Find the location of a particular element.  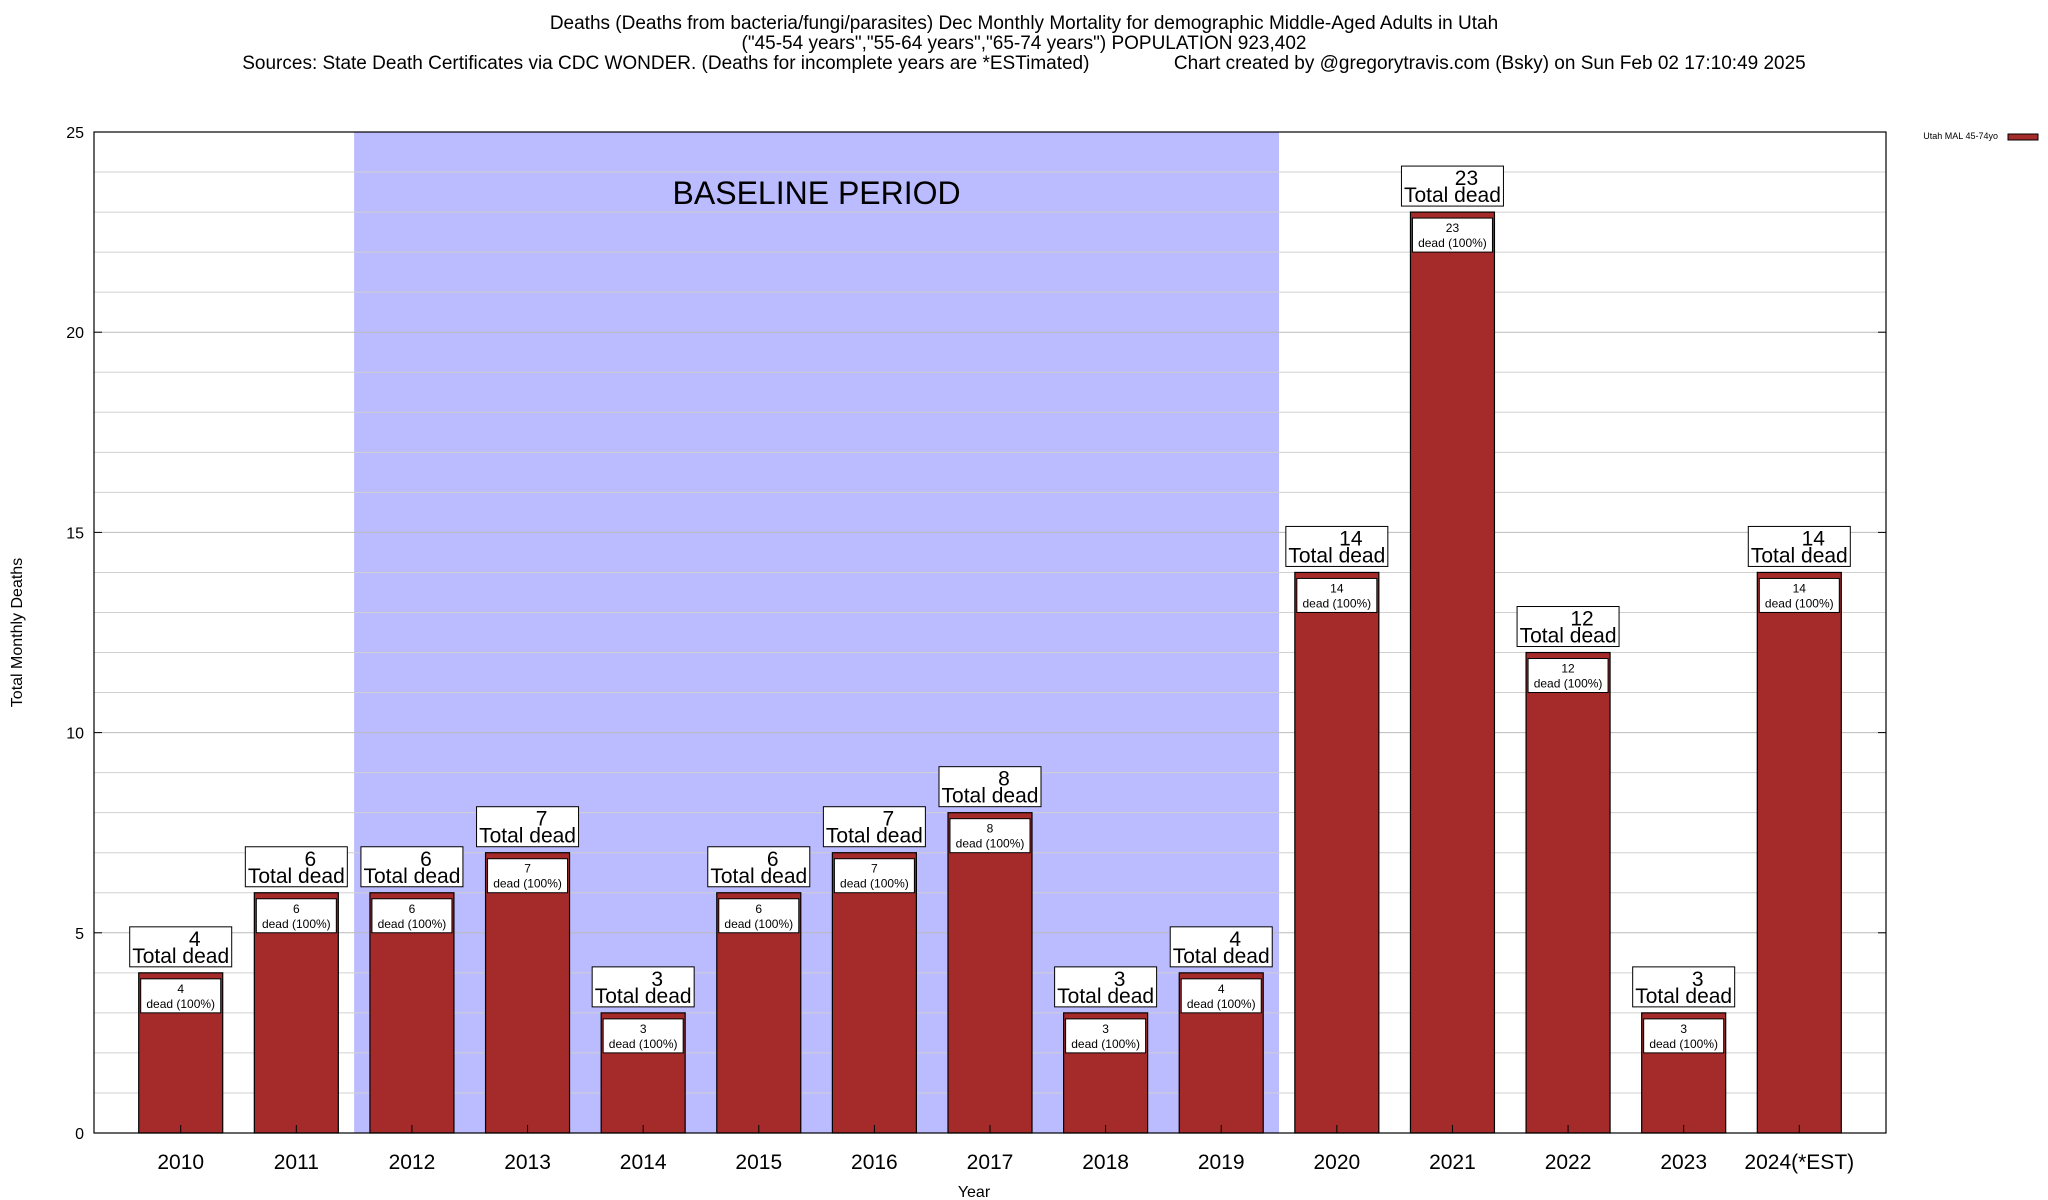

x-axis-label: Year is located at coordinates (974, 1192).